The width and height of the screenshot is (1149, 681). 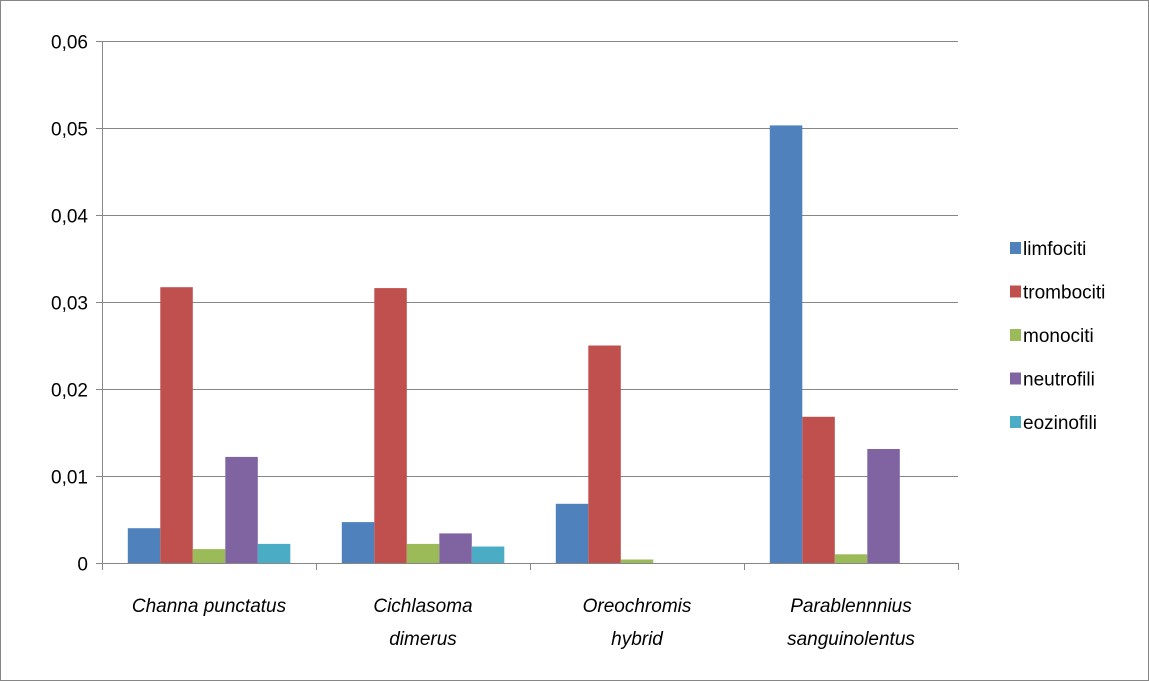 I want to click on y-tick-label: 0,03, so click(x=69, y=304).